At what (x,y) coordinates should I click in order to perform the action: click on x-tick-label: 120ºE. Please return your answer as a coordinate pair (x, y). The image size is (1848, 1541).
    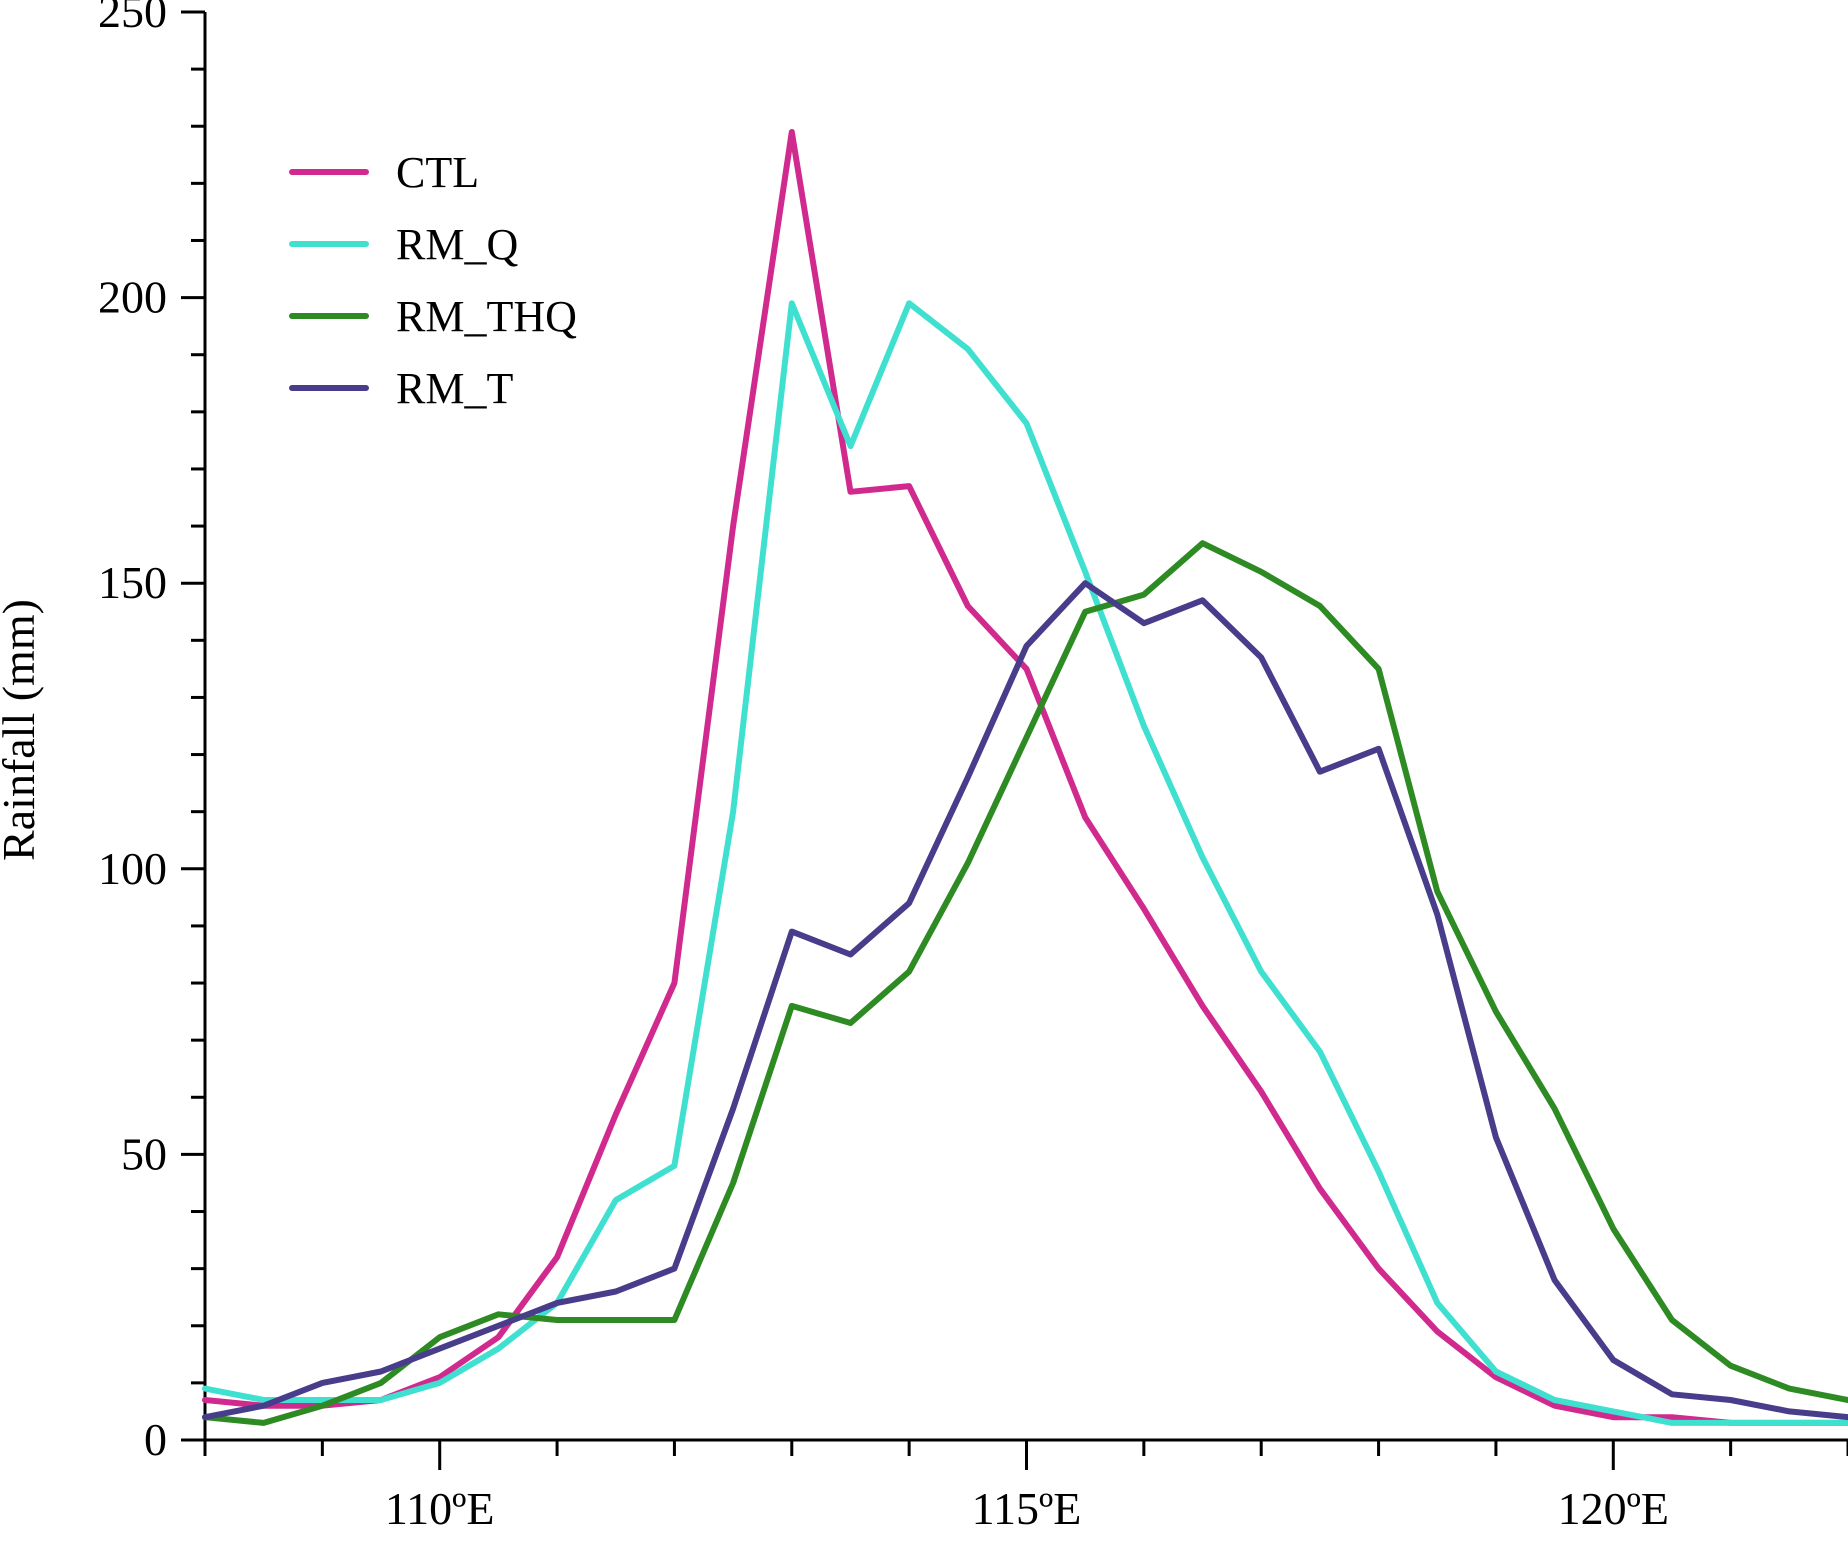
    Looking at the image, I should click on (1613, 1508).